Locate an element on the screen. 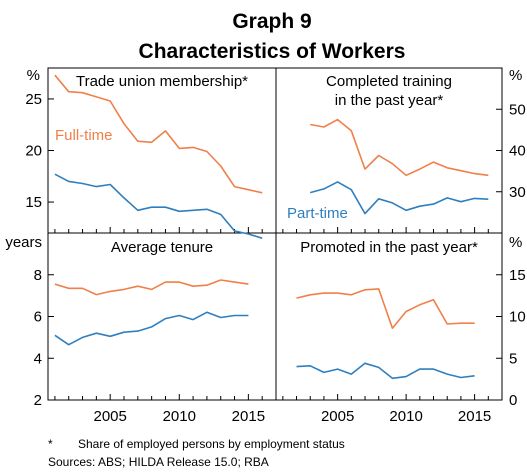 This screenshot has width=527, height=475. series-line-full-time-average-tenure is located at coordinates (151, 287).